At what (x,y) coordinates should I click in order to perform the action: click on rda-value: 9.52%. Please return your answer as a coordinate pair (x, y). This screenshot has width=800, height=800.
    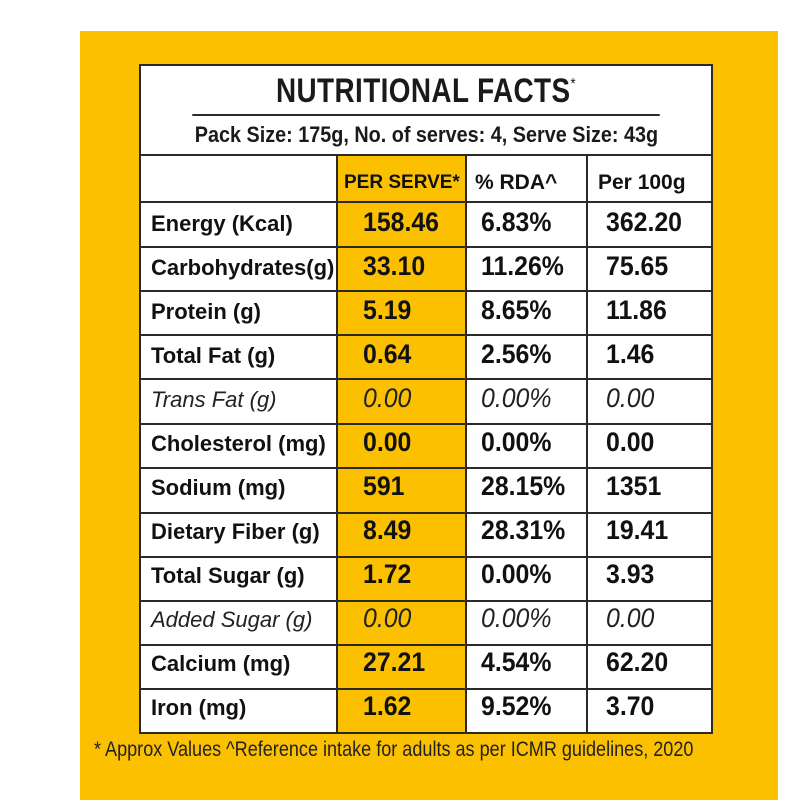
    Looking at the image, I should click on (516, 706).